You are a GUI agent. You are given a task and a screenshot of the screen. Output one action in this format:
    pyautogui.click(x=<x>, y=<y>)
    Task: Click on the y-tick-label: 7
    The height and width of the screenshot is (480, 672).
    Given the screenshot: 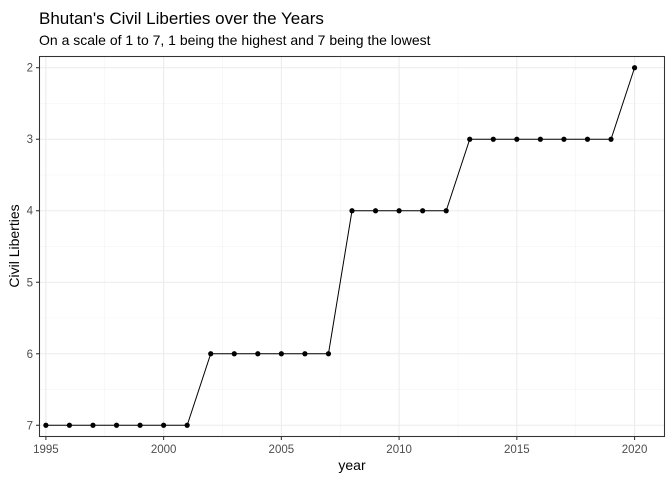 What is the action you would take?
    pyautogui.click(x=30, y=426)
    